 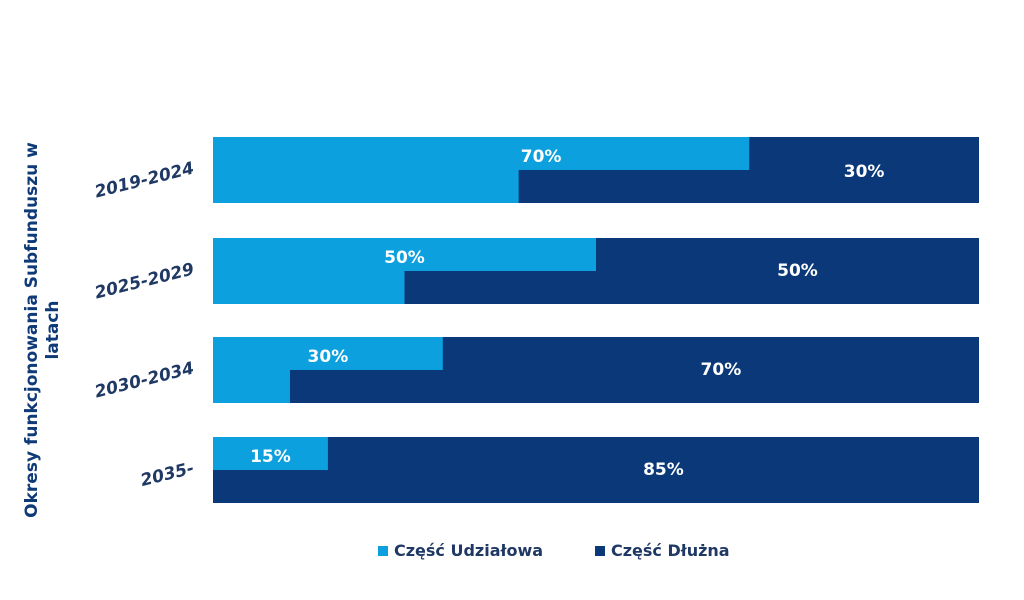 What do you see at coordinates (145, 281) in the screenshot?
I see `category-label-2025-2029: 2025-2029` at bounding box center [145, 281].